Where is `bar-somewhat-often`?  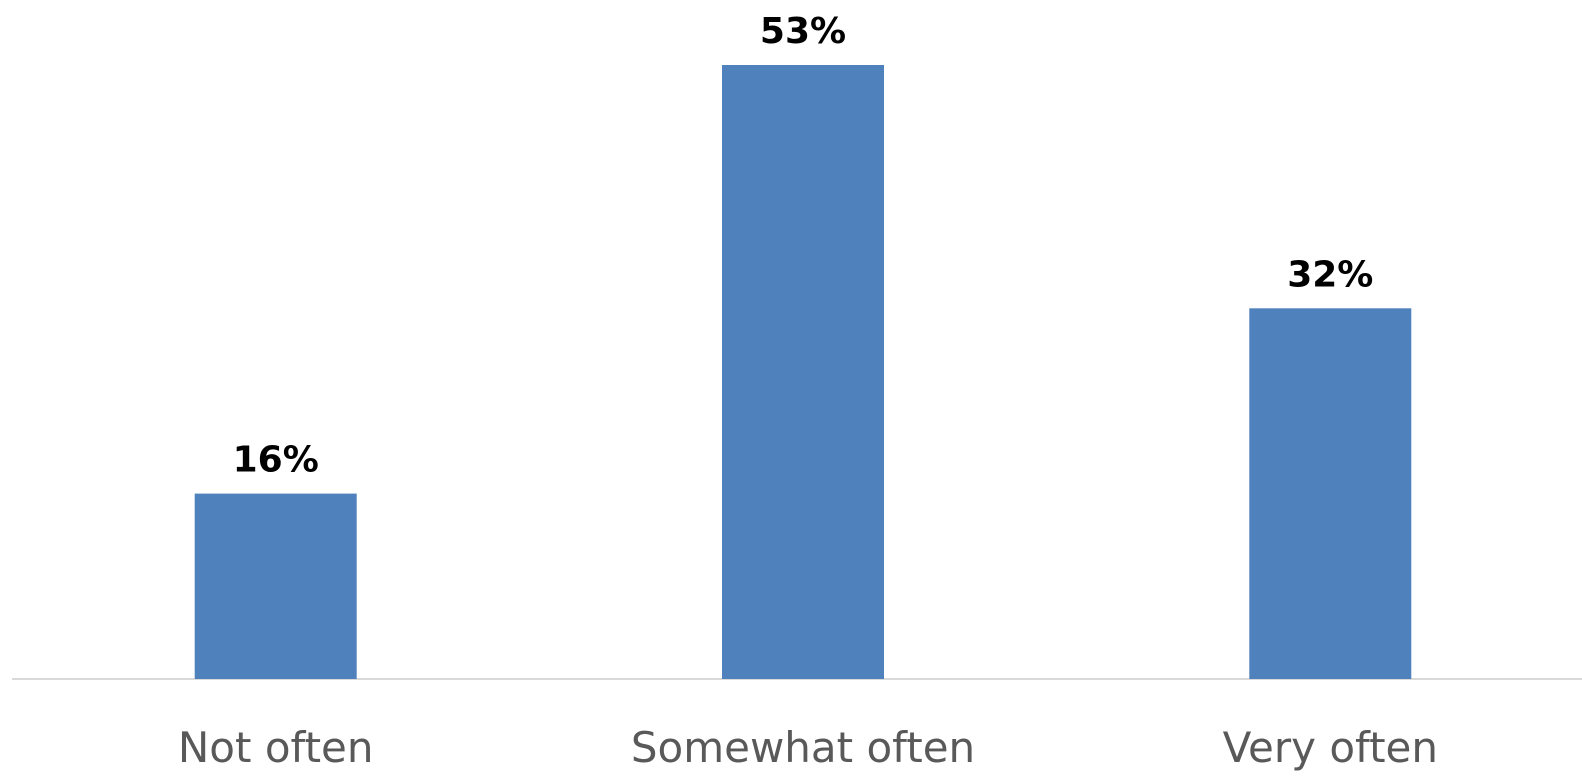
bar-somewhat-often is located at coordinates (803, 372).